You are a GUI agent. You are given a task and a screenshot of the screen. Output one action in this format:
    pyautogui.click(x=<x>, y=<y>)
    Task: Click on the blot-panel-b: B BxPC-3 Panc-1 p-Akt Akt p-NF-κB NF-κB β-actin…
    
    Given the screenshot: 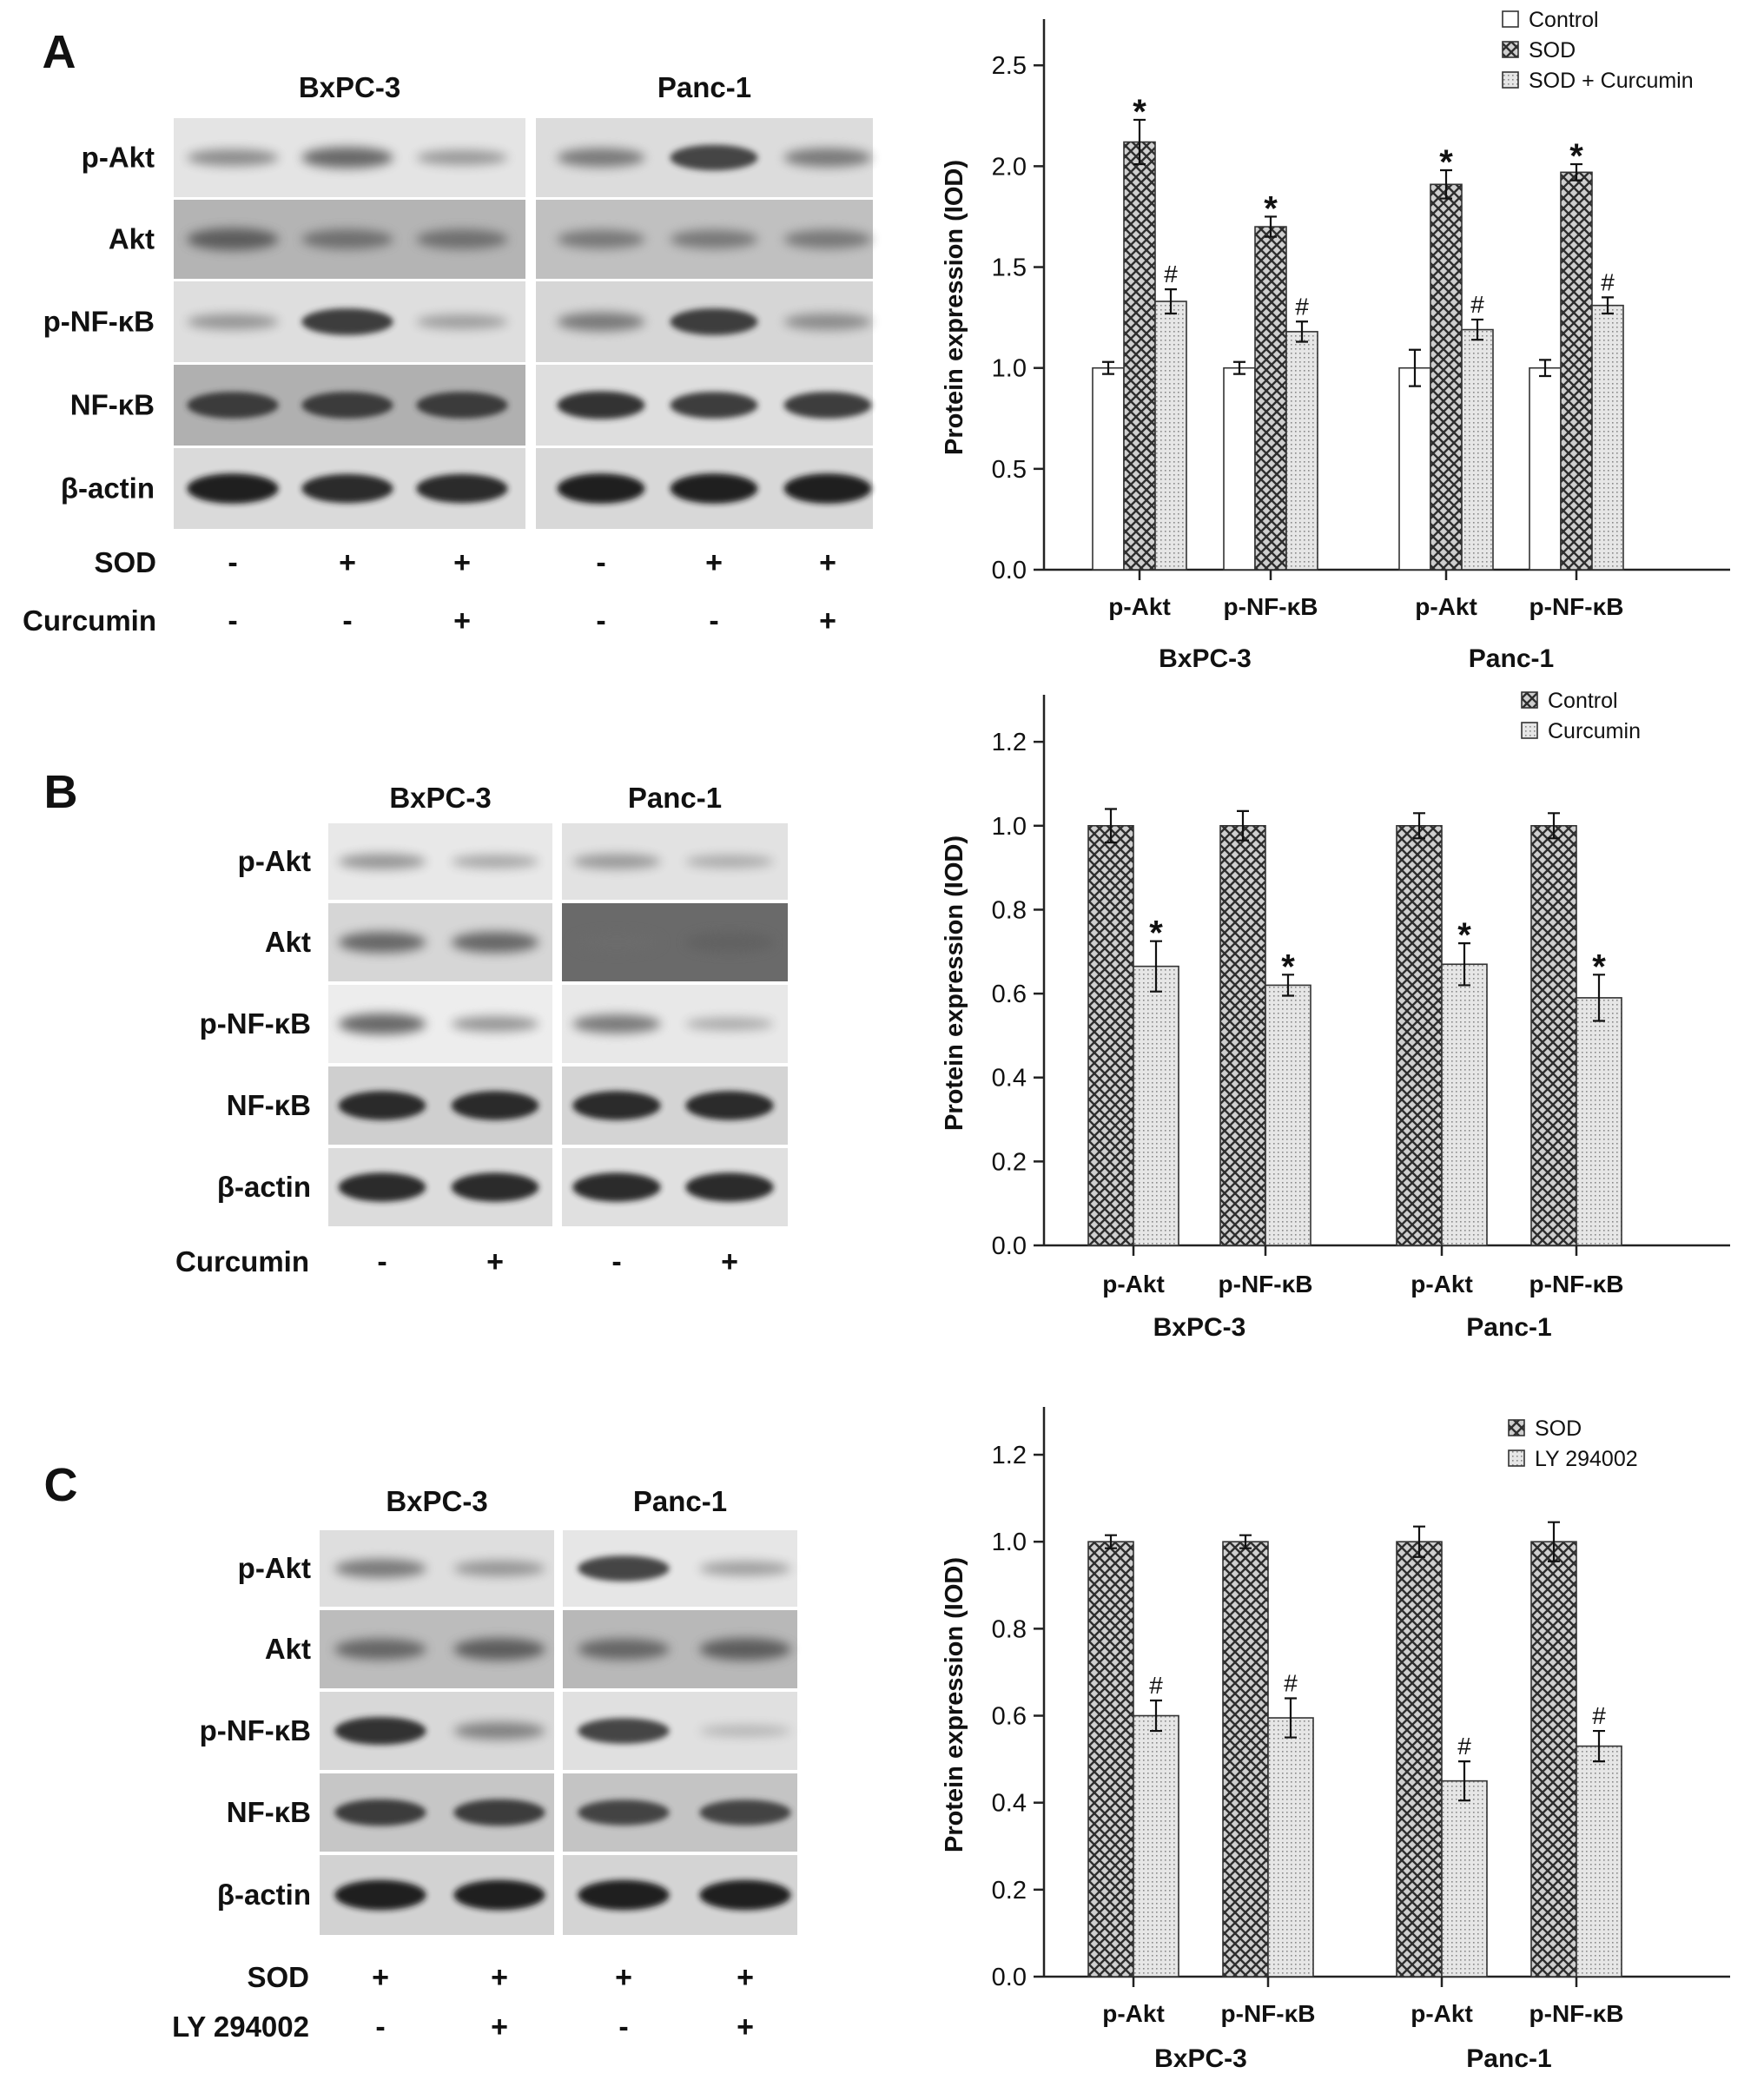 What is the action you would take?
    pyautogui.click(x=416, y=1022)
    